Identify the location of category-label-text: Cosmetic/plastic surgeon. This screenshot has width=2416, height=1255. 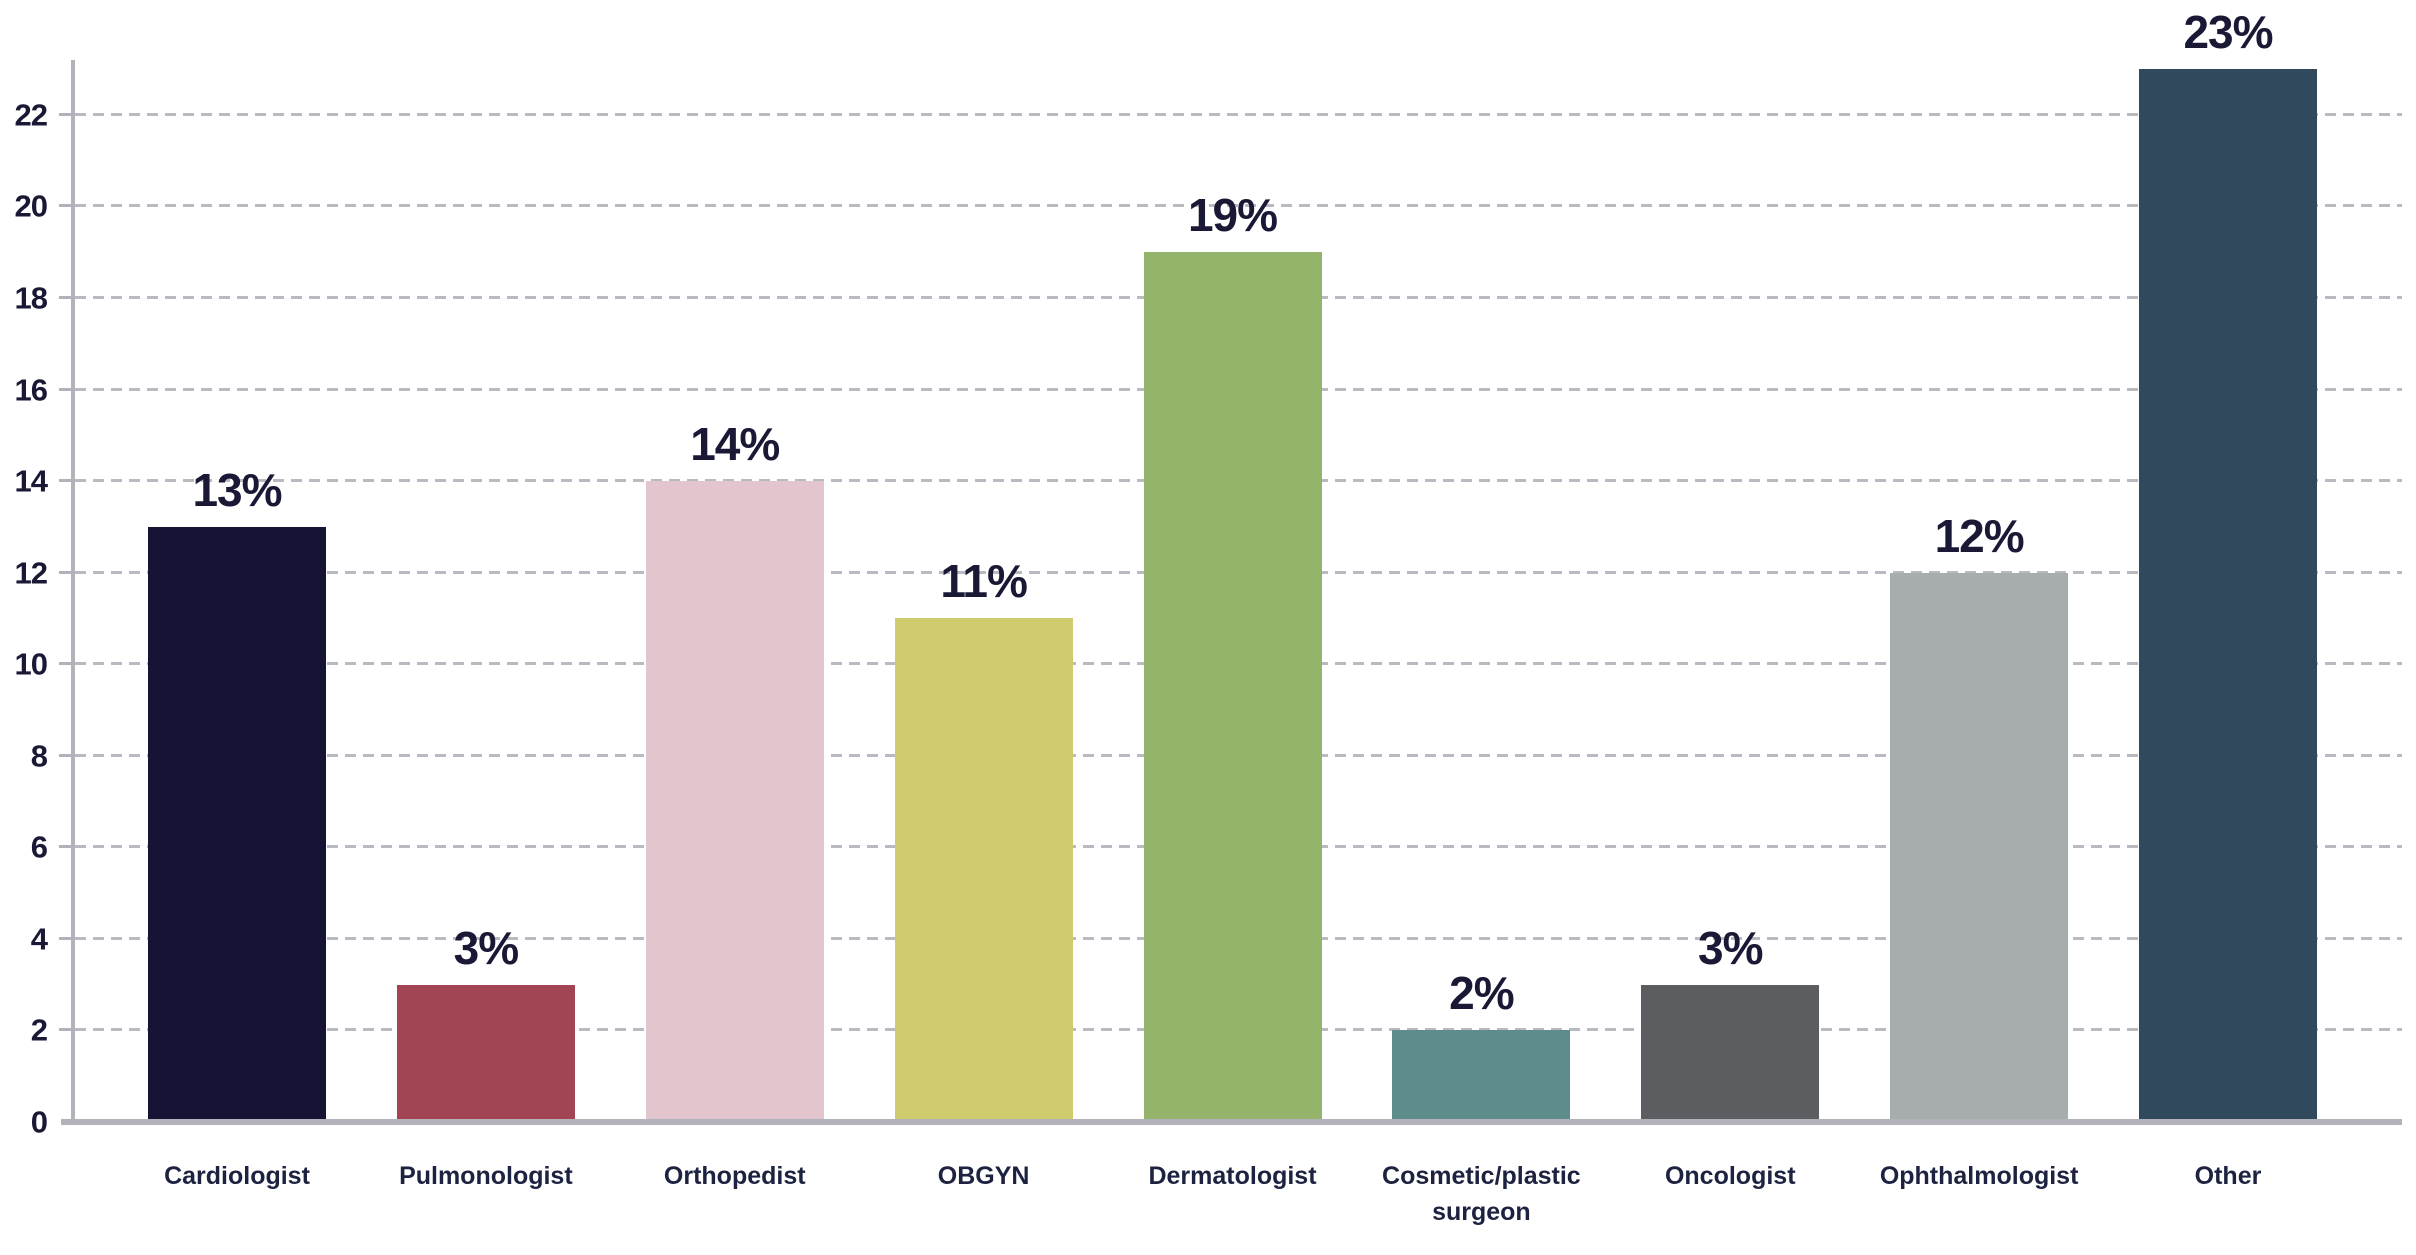
(1481, 1194).